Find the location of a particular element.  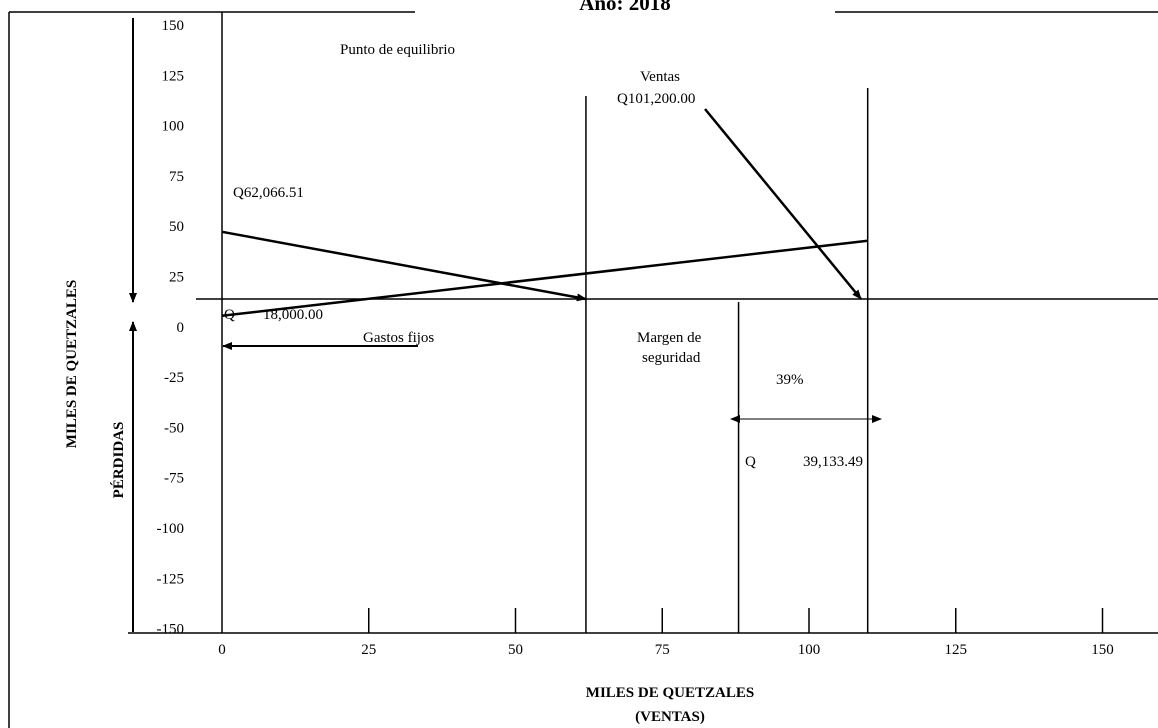

y-tick-label: -125 is located at coordinates (171, 579).